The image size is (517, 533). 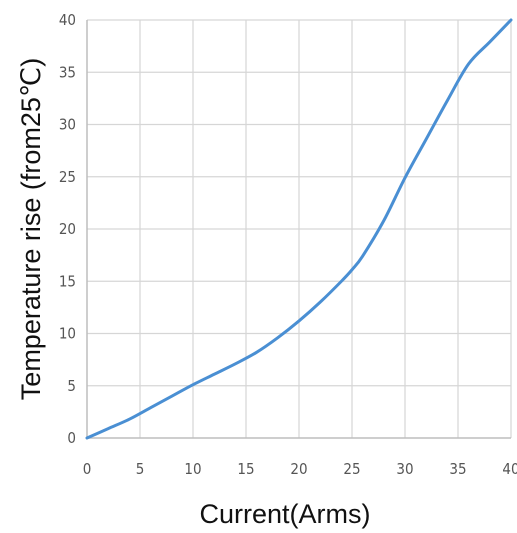 I want to click on x-axis-title: Current(Arms), so click(x=284, y=514).